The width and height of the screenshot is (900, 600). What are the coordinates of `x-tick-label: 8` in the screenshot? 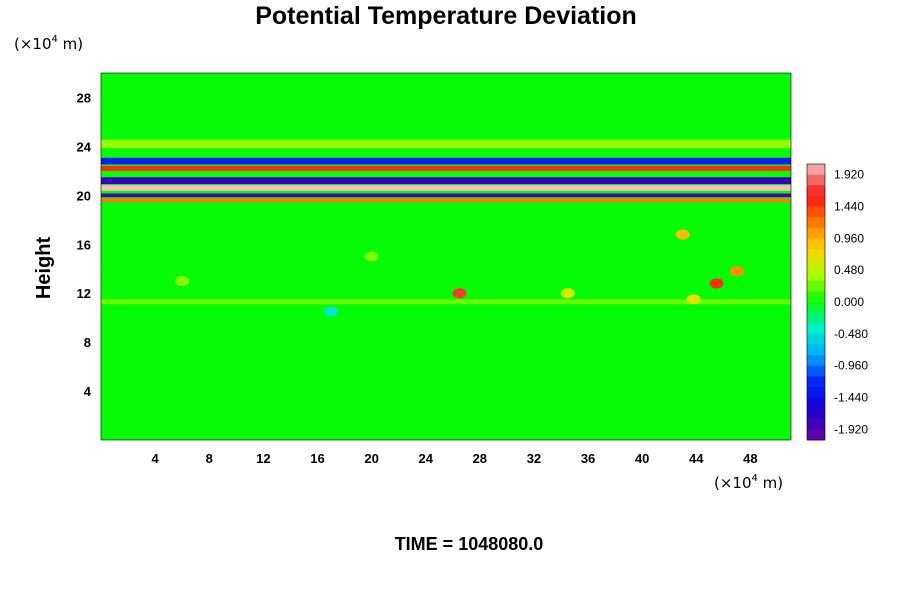 It's located at (209, 458).